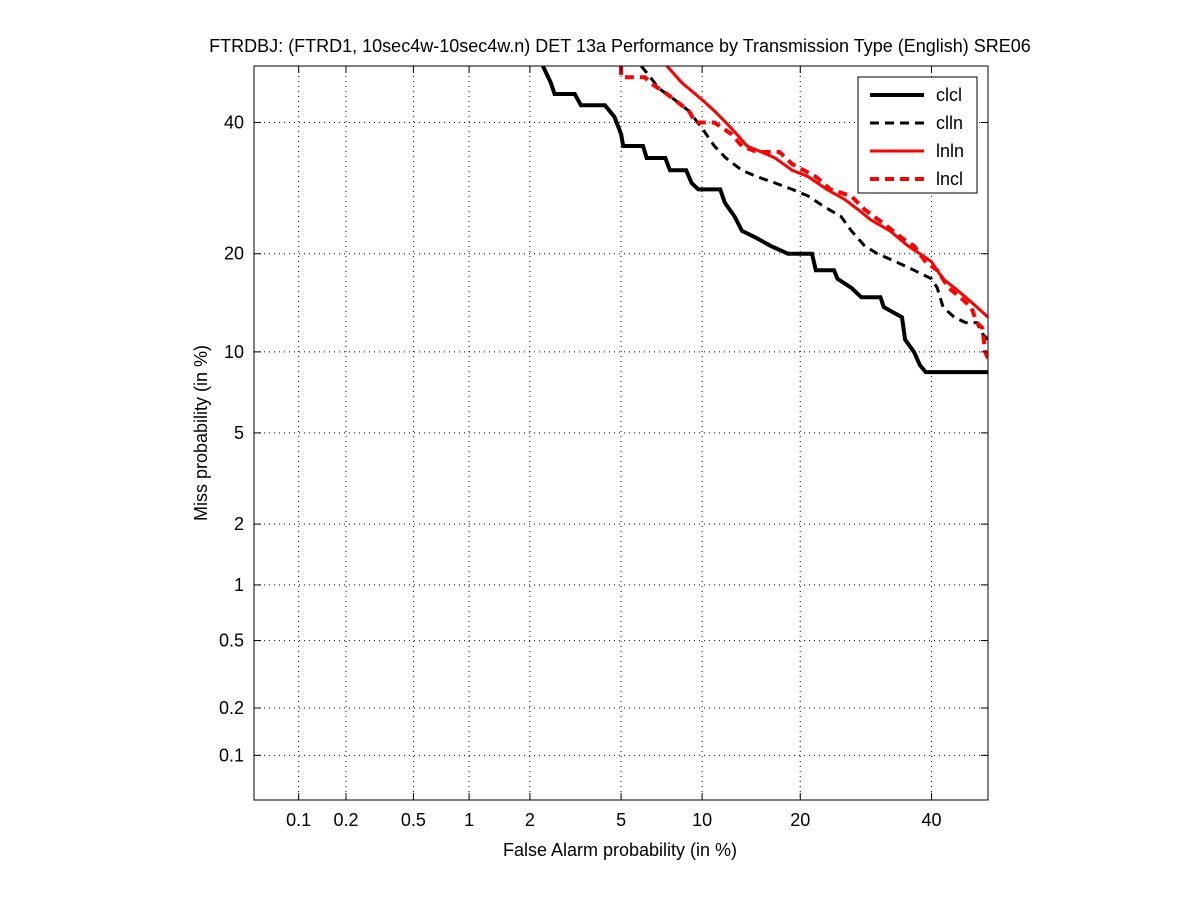  Describe the element at coordinates (620, 850) in the screenshot. I see `x-axis-title: False Alarm probability (in %)` at that location.